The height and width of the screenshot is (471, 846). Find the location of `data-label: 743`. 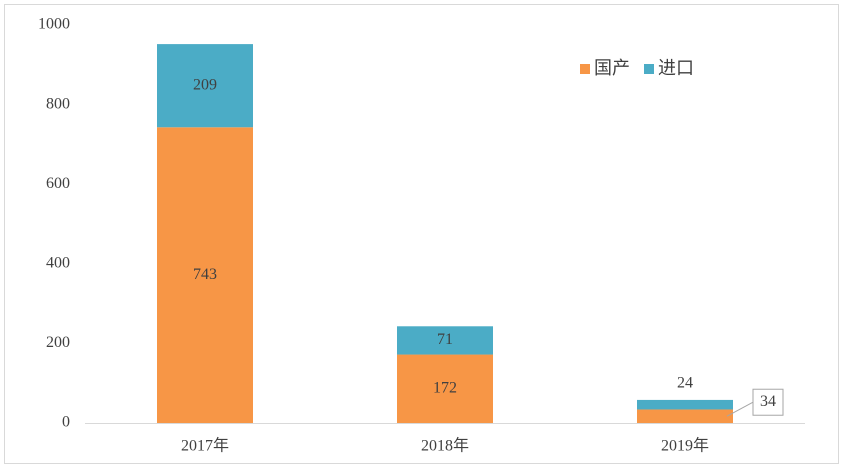

data-label: 743 is located at coordinates (205, 274).